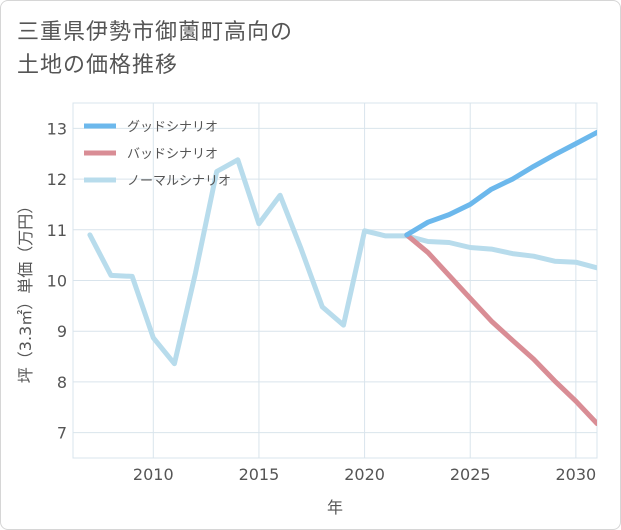  Describe the element at coordinates (62, 433) in the screenshot. I see `y-tick-label: 7` at that location.